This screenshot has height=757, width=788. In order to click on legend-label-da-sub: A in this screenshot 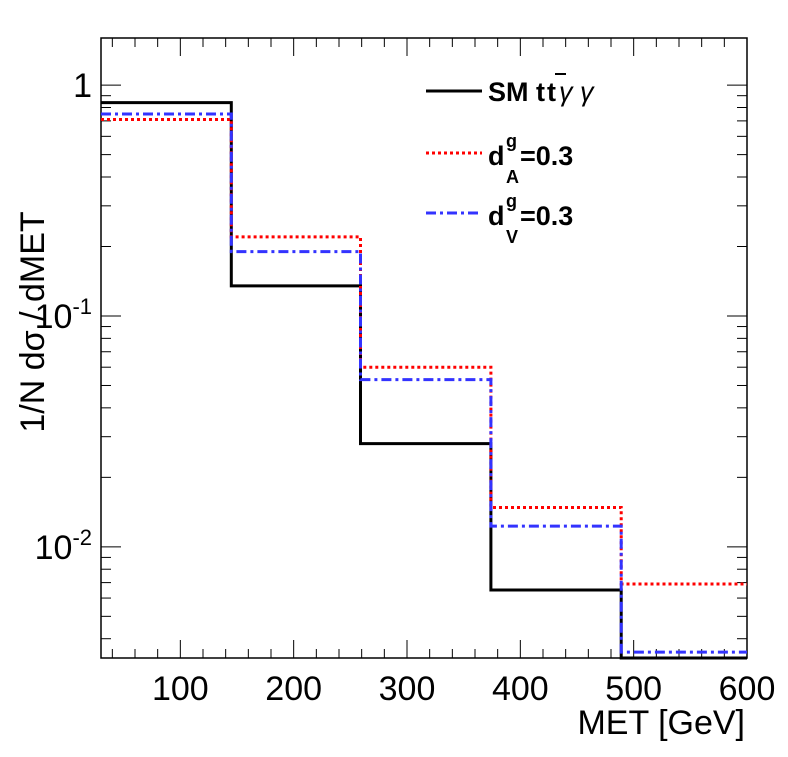, I will do `click(512, 177)`.